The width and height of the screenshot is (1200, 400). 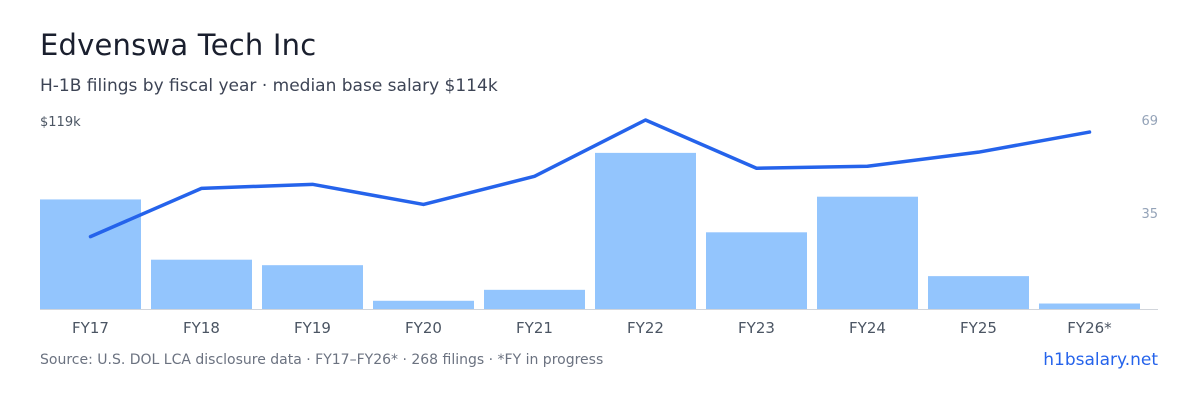 What do you see at coordinates (312, 328) in the screenshot?
I see `x-tick-label: FY19` at bounding box center [312, 328].